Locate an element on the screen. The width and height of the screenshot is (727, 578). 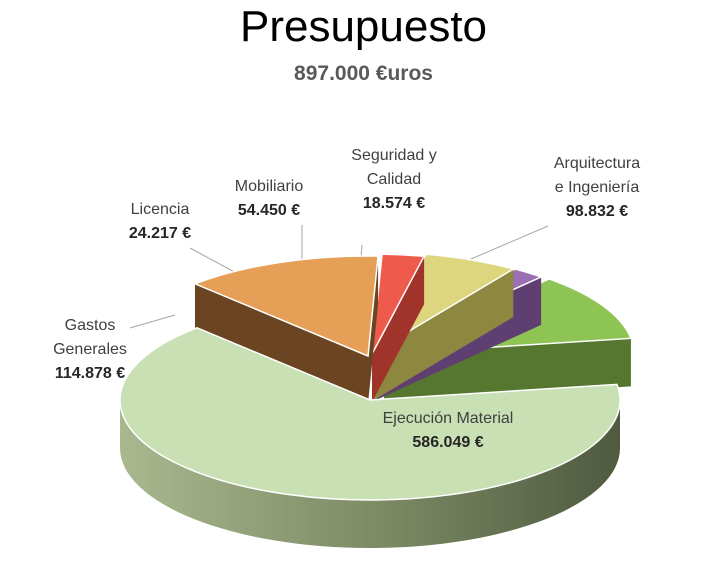
slice-label: Gastos is located at coordinates (90, 325).